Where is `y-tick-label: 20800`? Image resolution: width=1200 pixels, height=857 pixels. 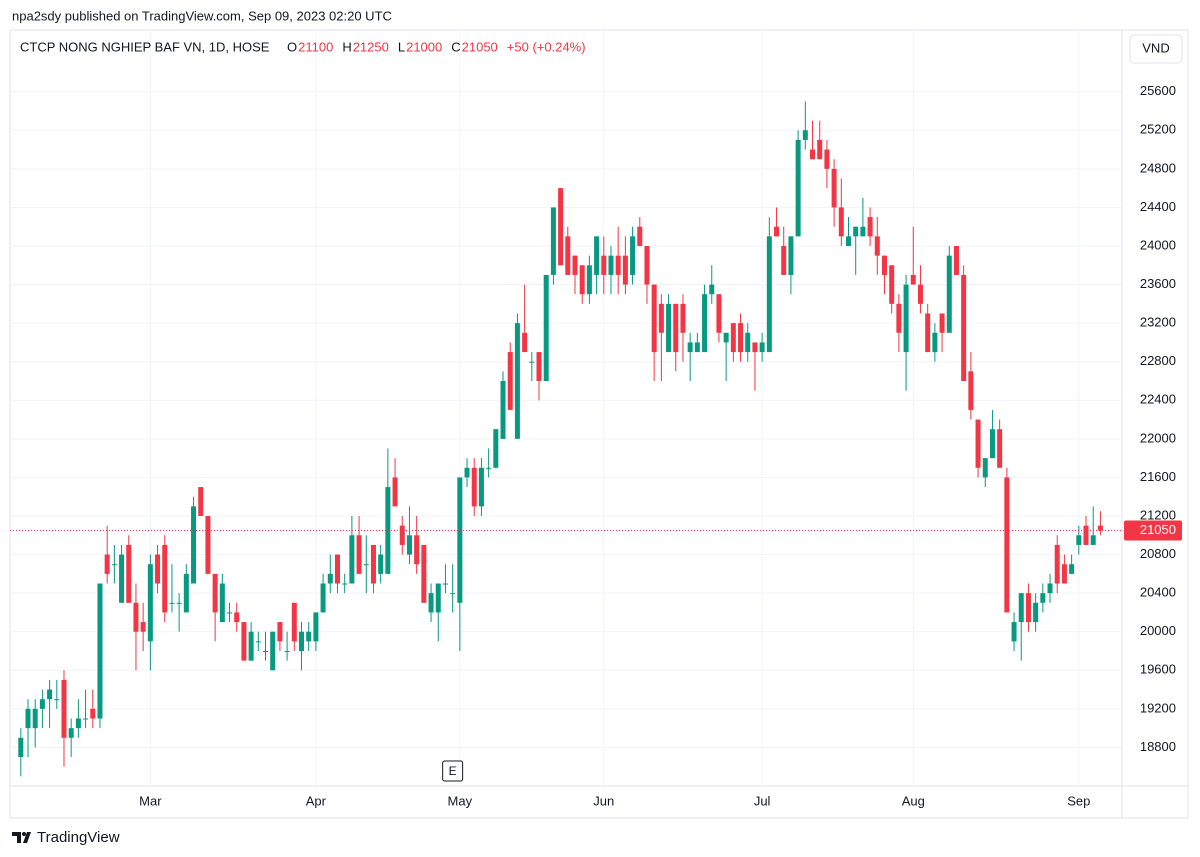 y-tick-label: 20800 is located at coordinates (1158, 553).